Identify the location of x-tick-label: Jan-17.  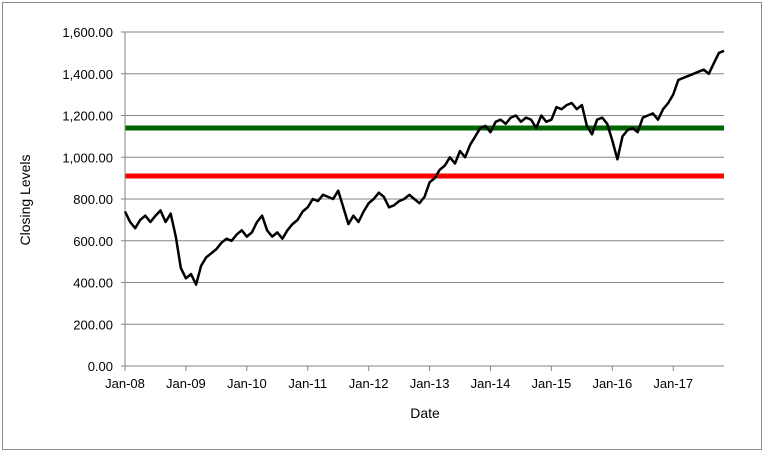
(673, 383).